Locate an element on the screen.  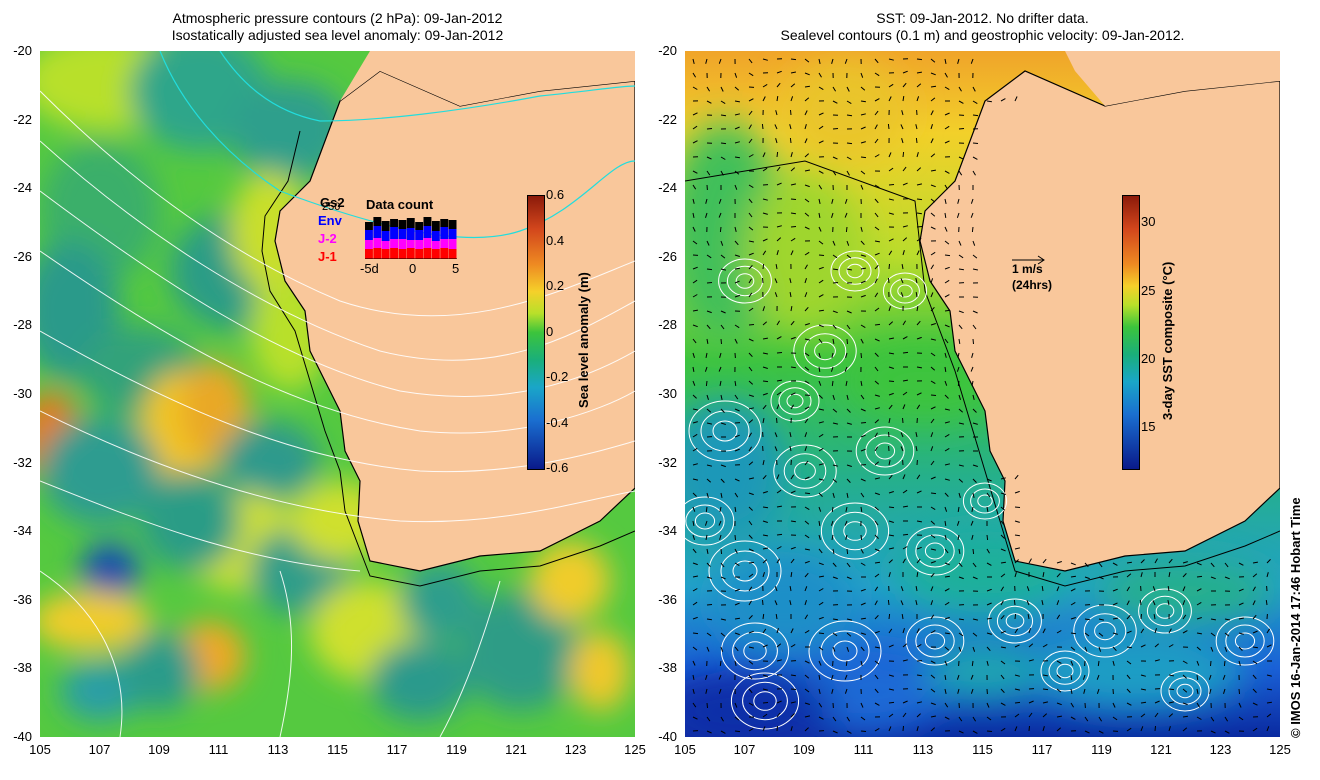
data-count-title: Data count is located at coordinates (400, 204).